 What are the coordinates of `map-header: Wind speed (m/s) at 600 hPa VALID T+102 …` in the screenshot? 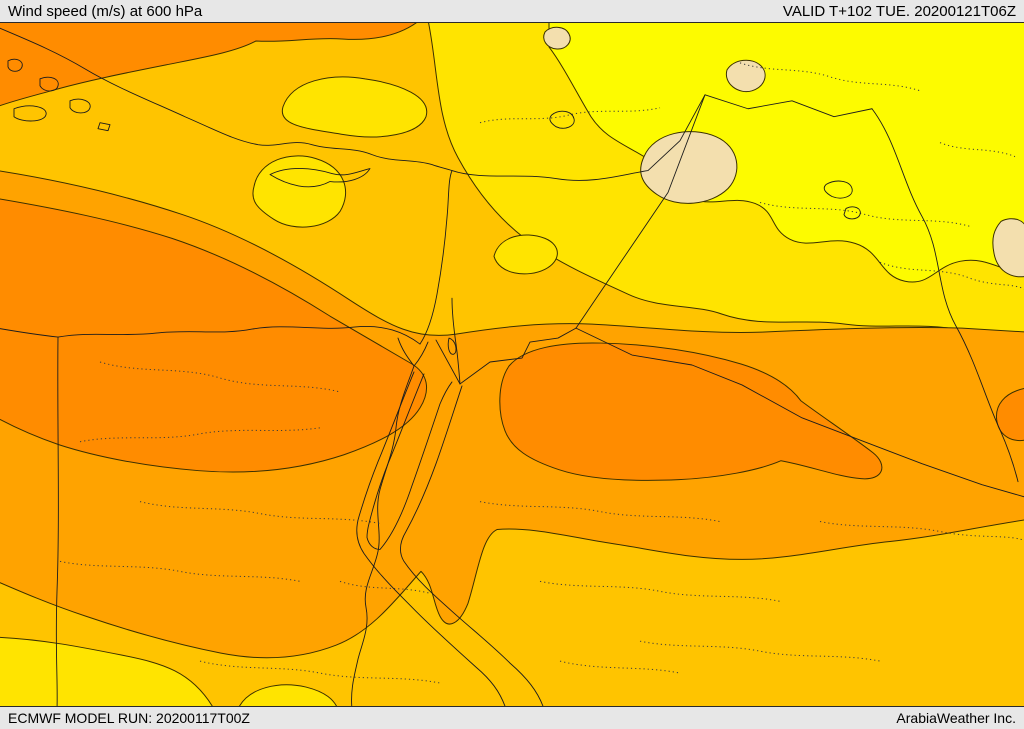 It's located at (512, 11).